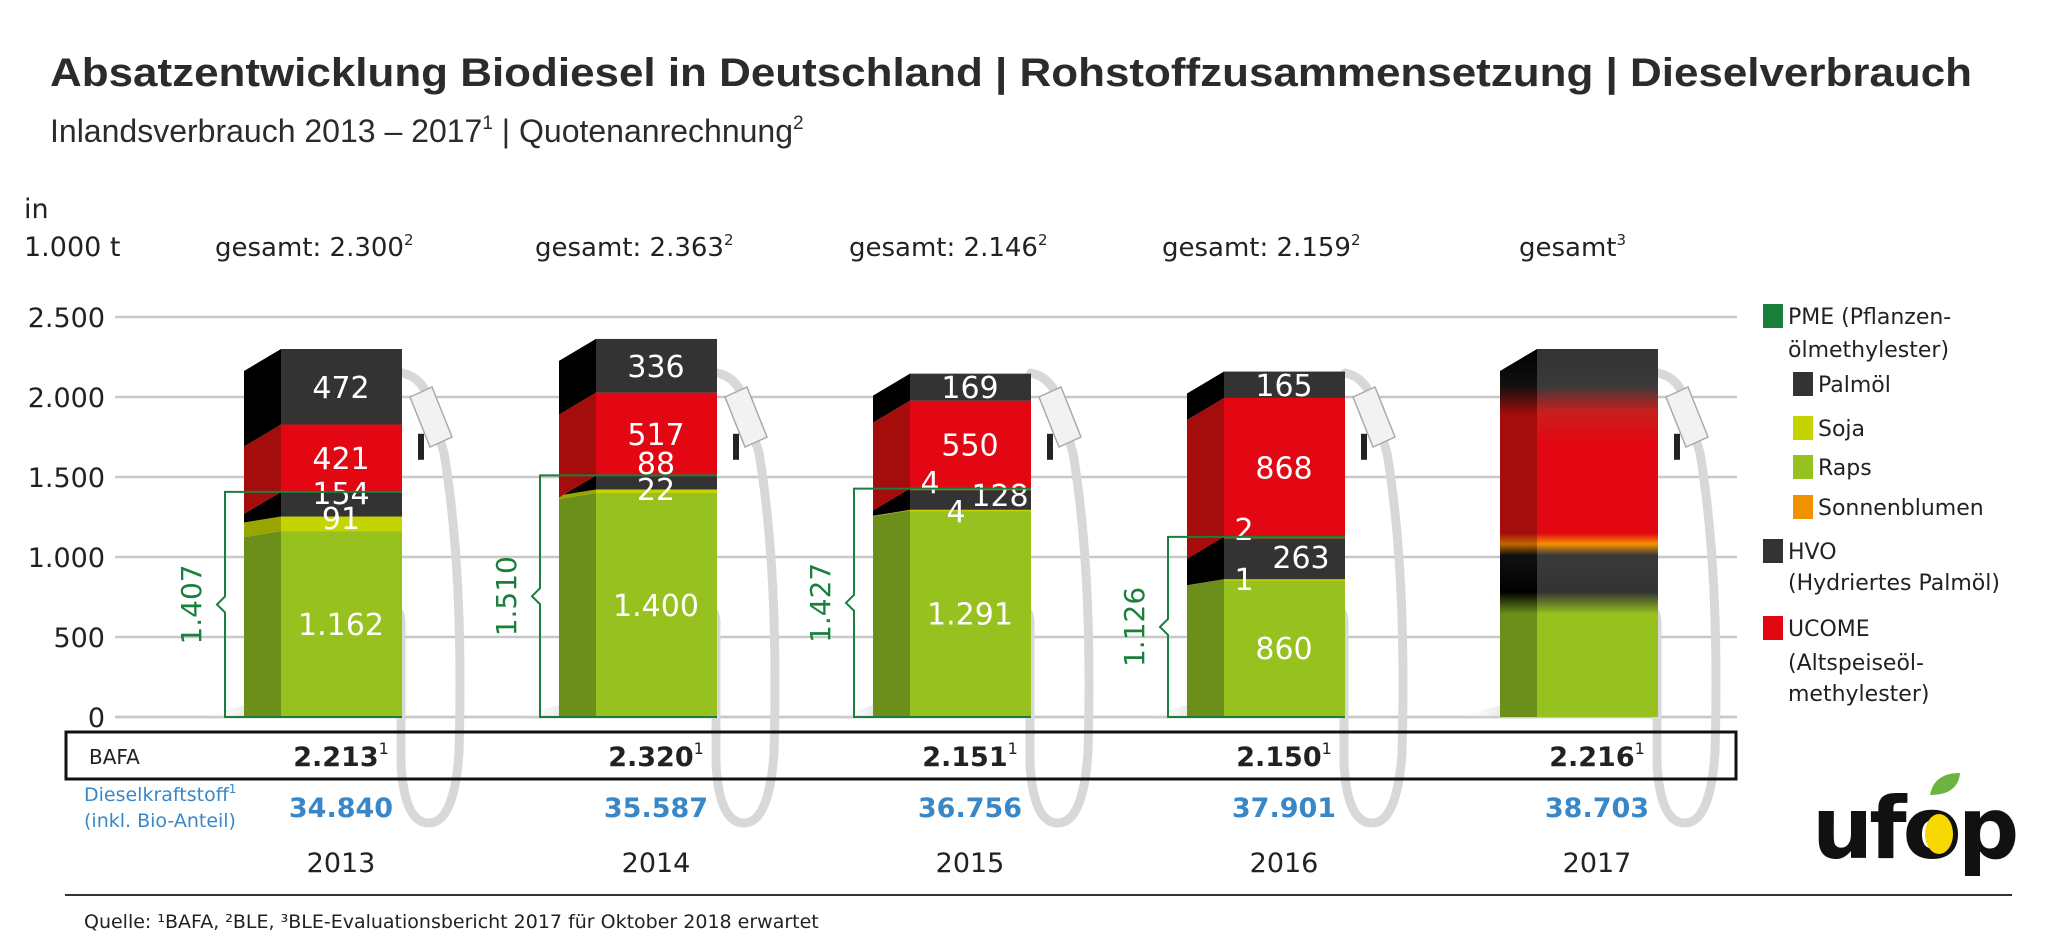 The height and width of the screenshot is (948, 2048). I want to click on legend-label: methylester), so click(1858, 694).